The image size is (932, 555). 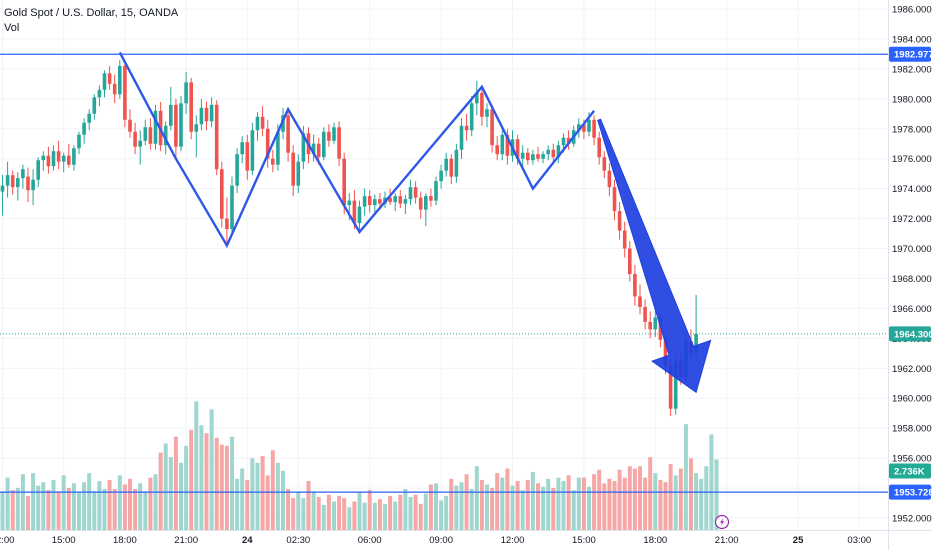 I want to click on y-tick-label: 1982.000, so click(x=912, y=69).